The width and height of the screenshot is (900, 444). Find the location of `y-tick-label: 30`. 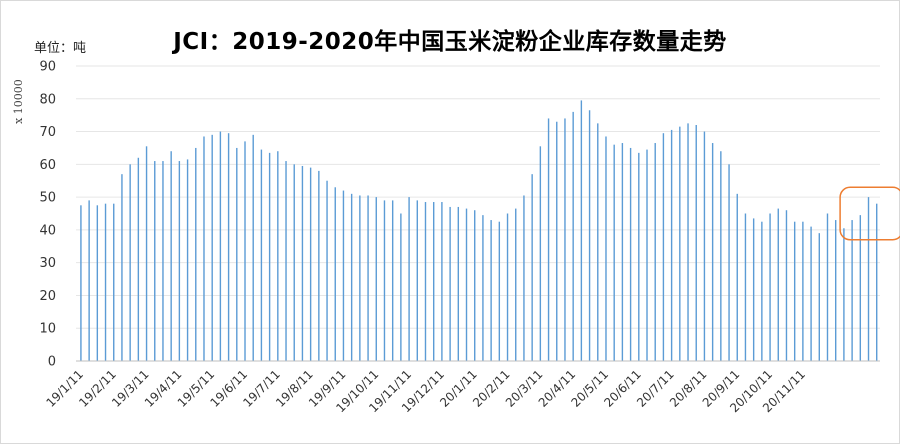

y-tick-label: 30 is located at coordinates (47, 263).